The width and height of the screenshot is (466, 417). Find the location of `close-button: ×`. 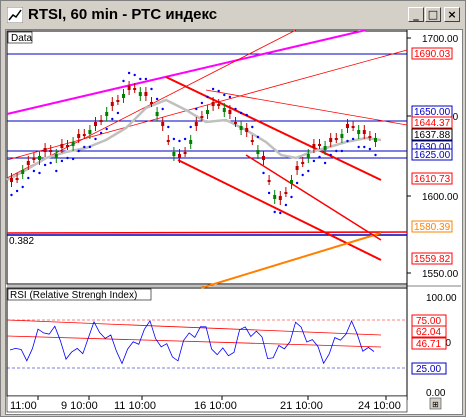

close-button: × is located at coordinates (452, 14).